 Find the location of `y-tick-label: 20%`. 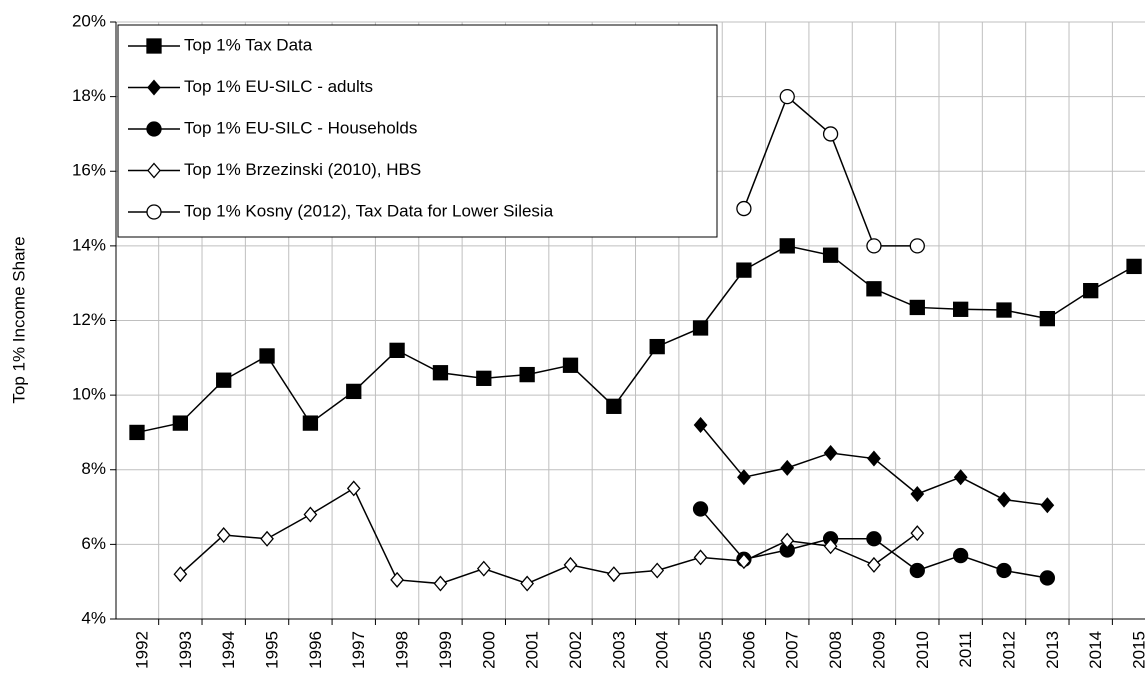

y-tick-label: 20% is located at coordinates (89, 20).